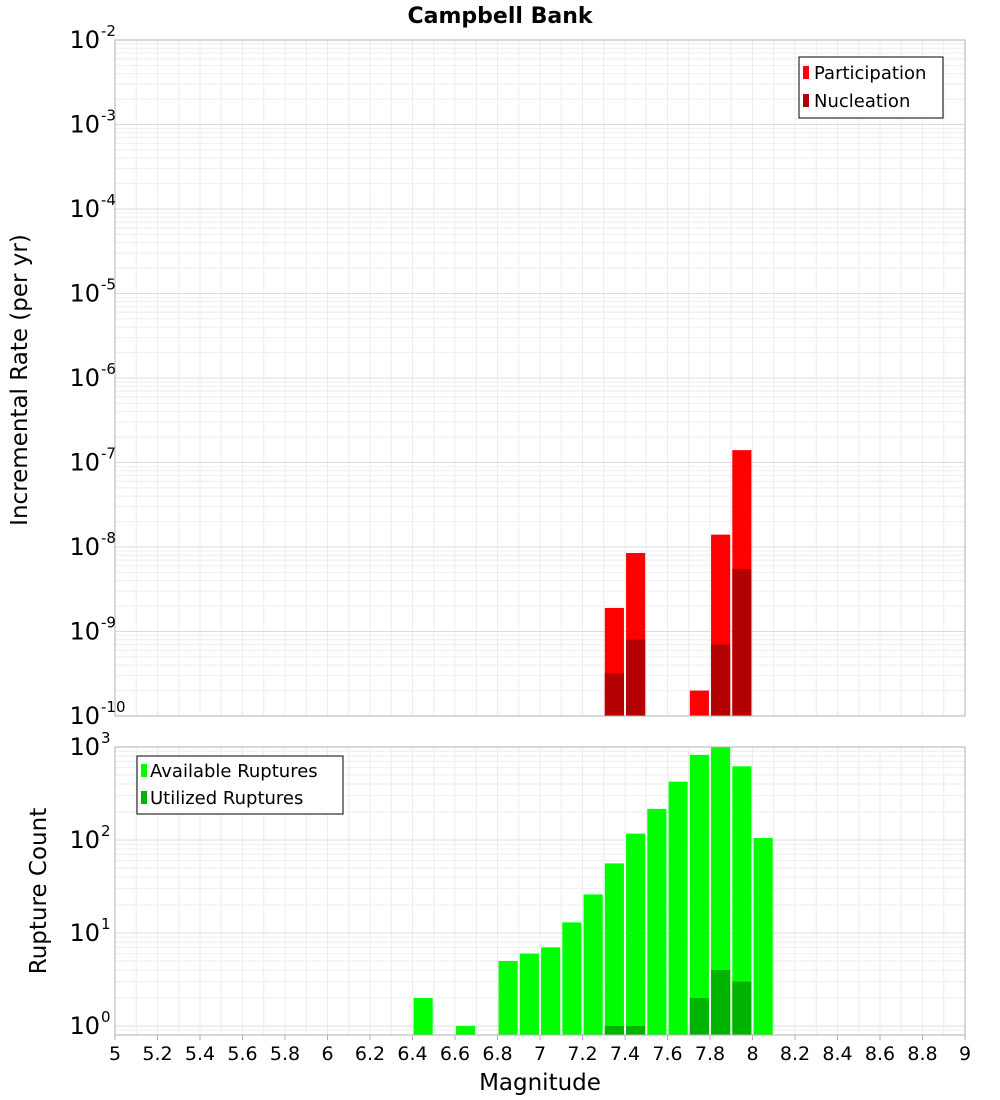 Image resolution: width=1000 pixels, height=1100 pixels. I want to click on count-legend: Available Ruptures Utilized Ruptures, so click(240, 785).